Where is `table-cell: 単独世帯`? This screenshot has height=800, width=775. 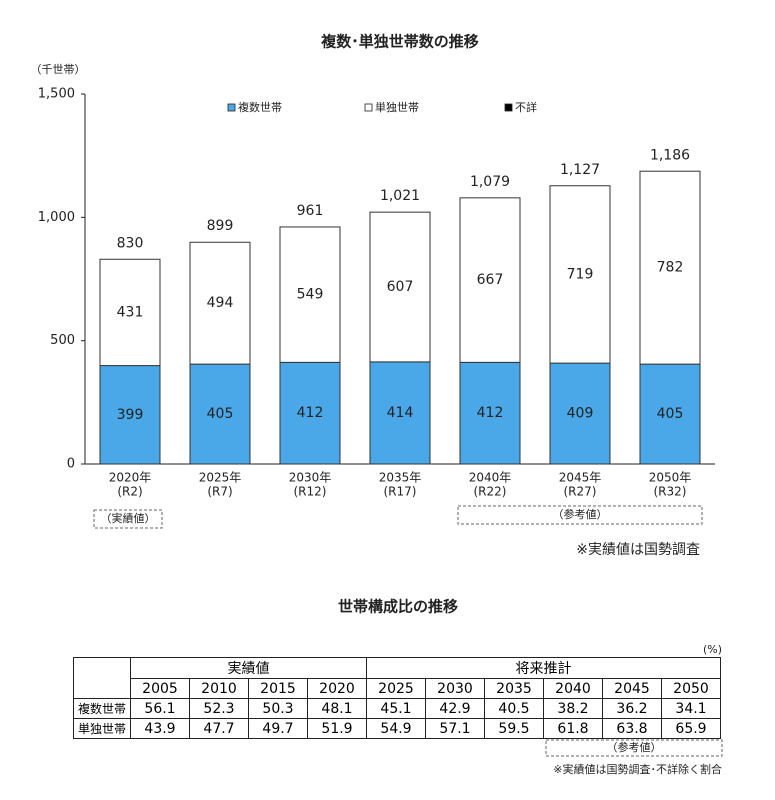
table-cell: 単独世帯 is located at coordinates (102, 728).